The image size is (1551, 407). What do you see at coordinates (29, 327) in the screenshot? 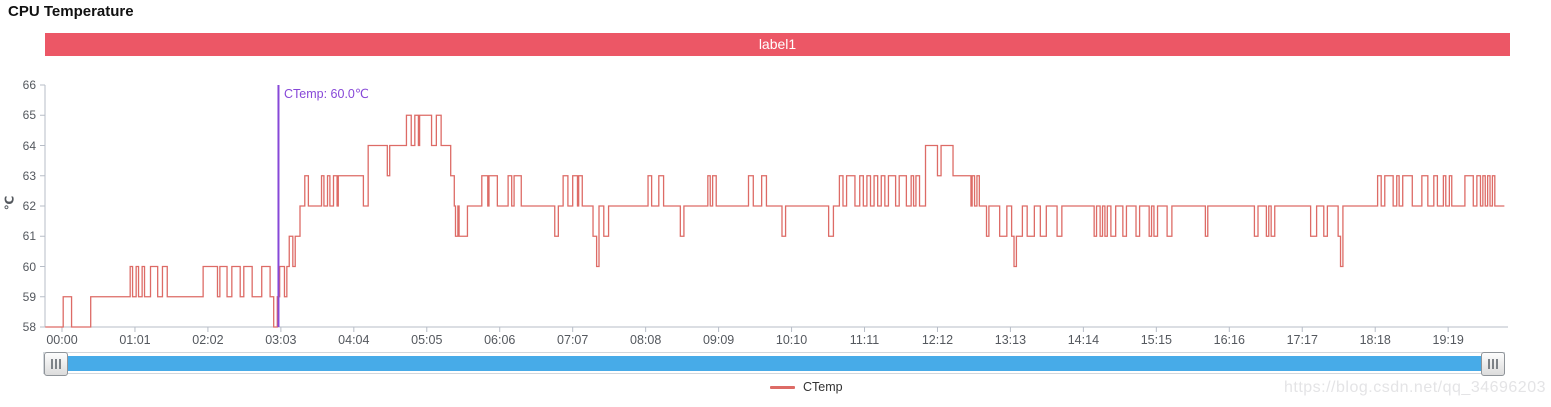
I see `y-tick-label: 58` at bounding box center [29, 327].